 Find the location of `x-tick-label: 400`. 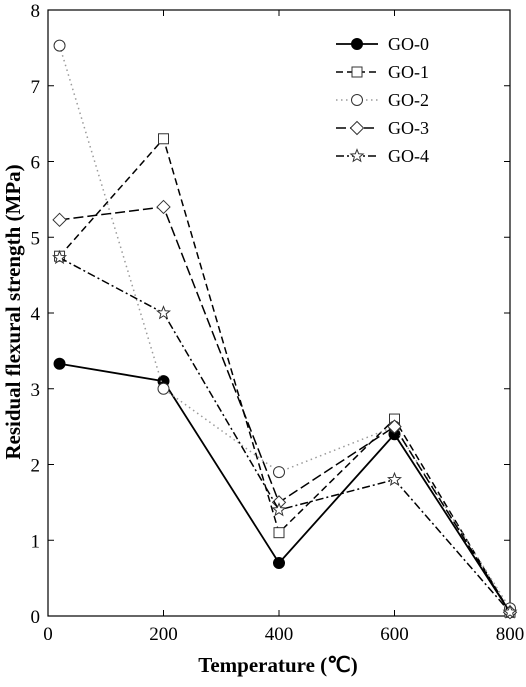

x-tick-label: 400 is located at coordinates (279, 634).